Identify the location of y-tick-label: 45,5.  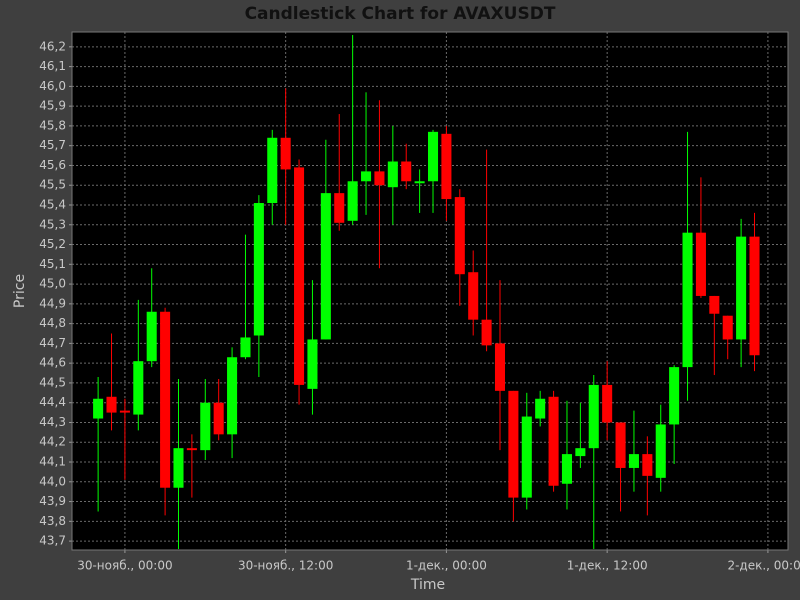
(52, 185).